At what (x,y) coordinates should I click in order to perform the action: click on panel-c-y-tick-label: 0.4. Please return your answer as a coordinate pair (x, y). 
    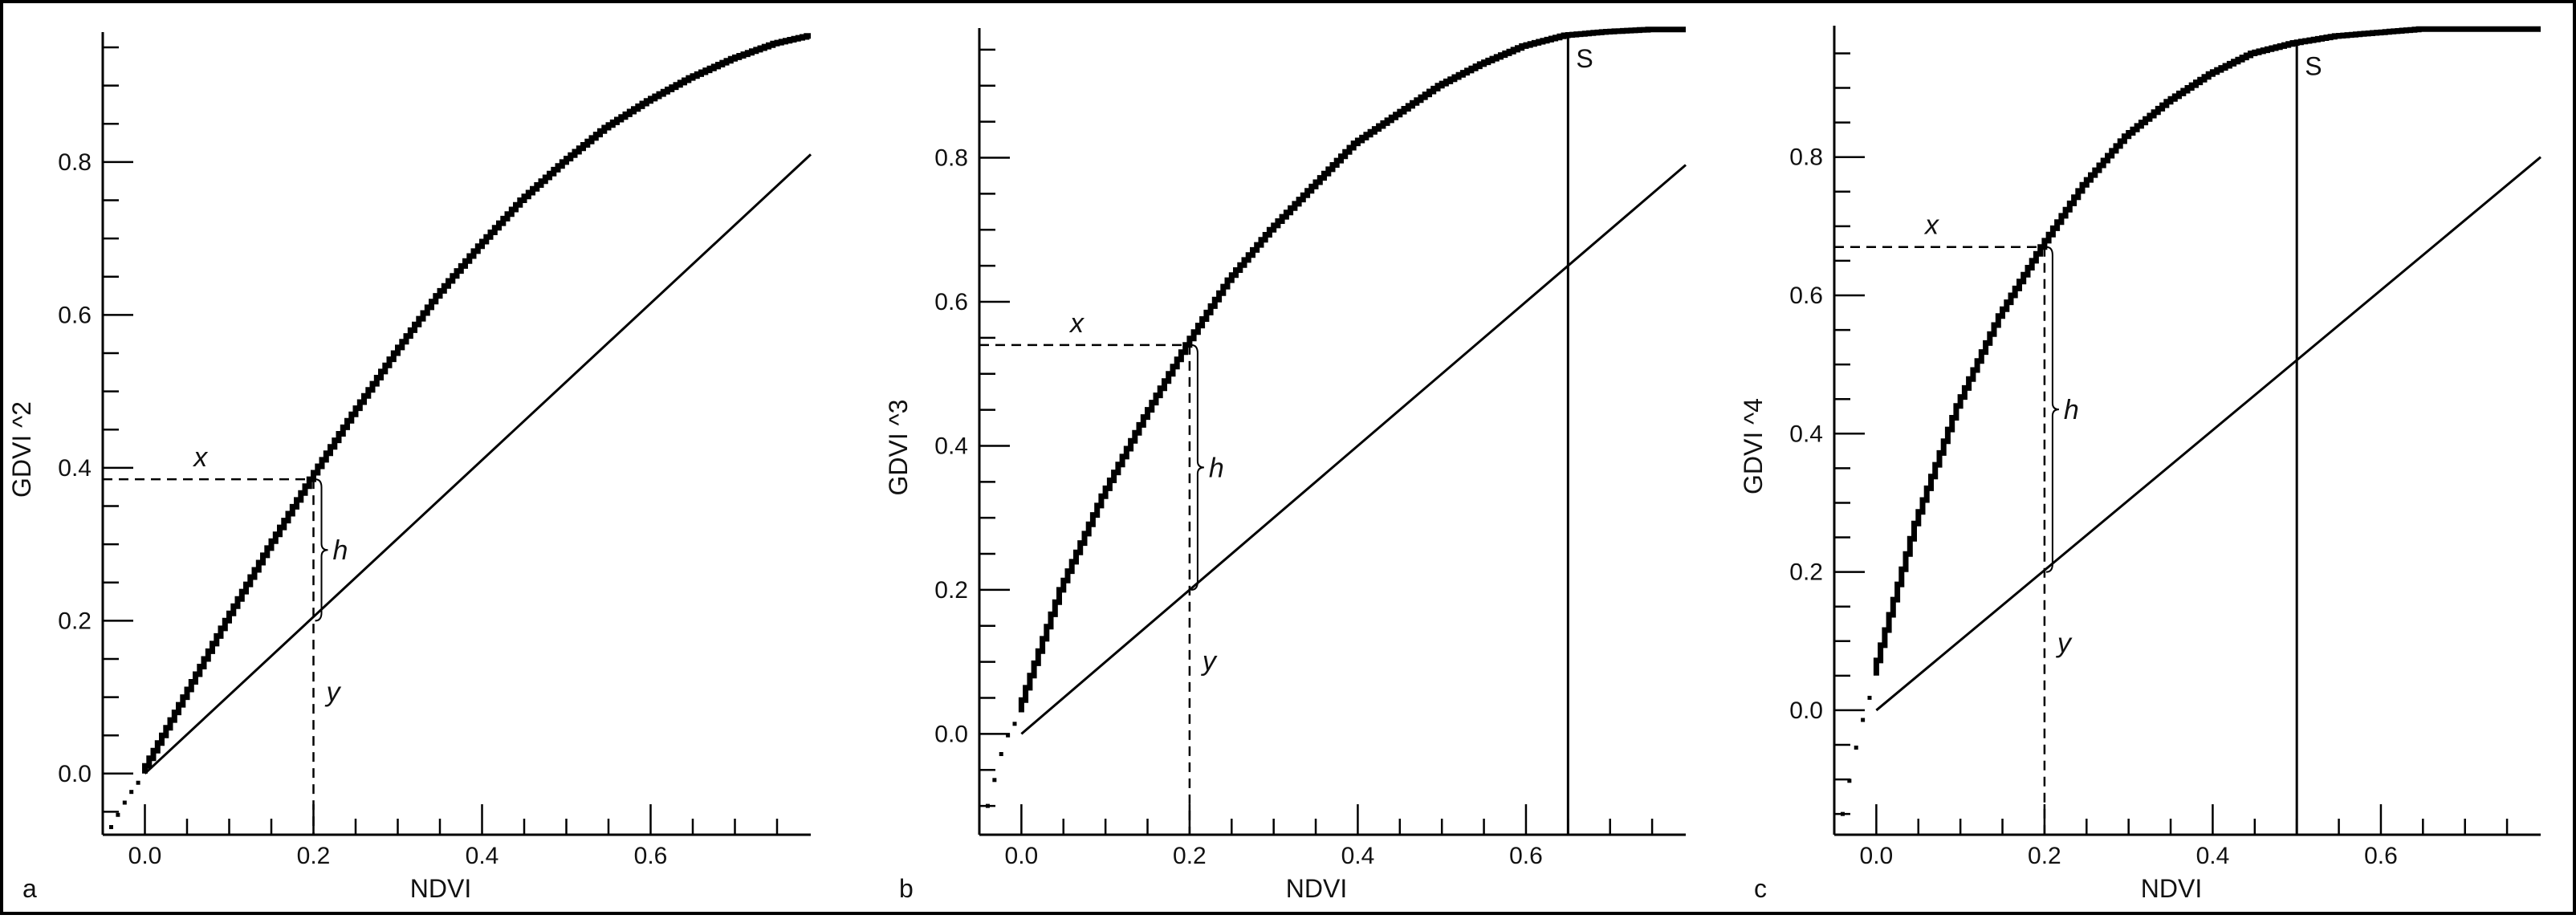
    Looking at the image, I should click on (1806, 434).